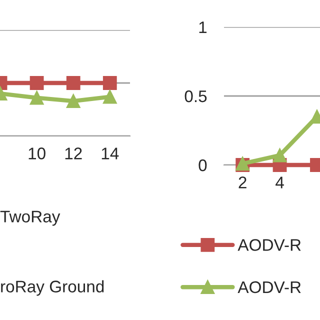 Image resolution: width=320 pixels, height=320 pixels. I want to click on text: roRay Ground, so click(52, 288).